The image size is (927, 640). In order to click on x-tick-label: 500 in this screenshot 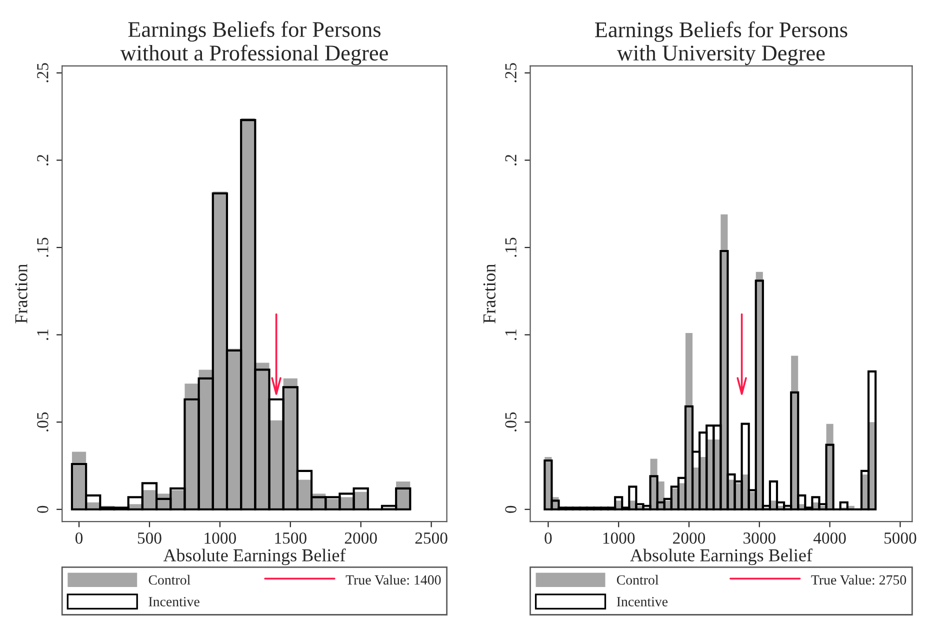, I will do `click(150, 538)`.